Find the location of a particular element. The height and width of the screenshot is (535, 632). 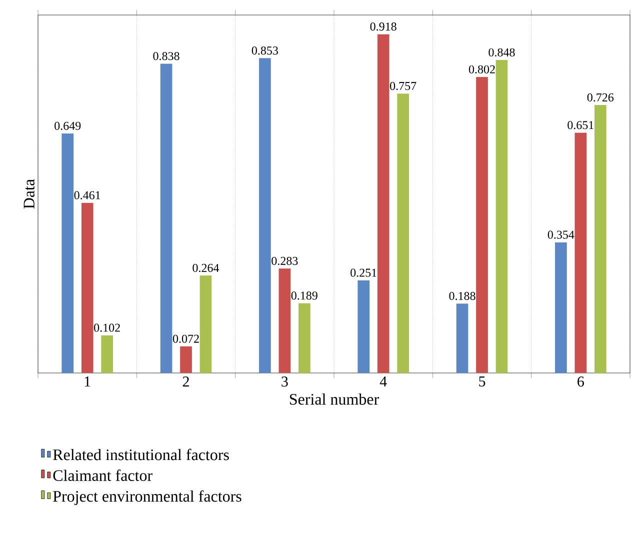

x-tick-label: 3 is located at coordinates (285, 381).